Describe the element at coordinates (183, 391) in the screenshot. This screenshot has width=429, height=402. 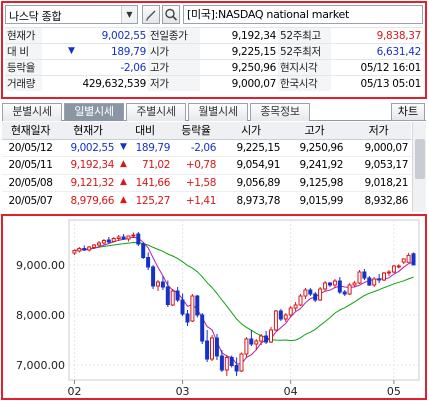
I see `x-tick-label: 03` at that location.